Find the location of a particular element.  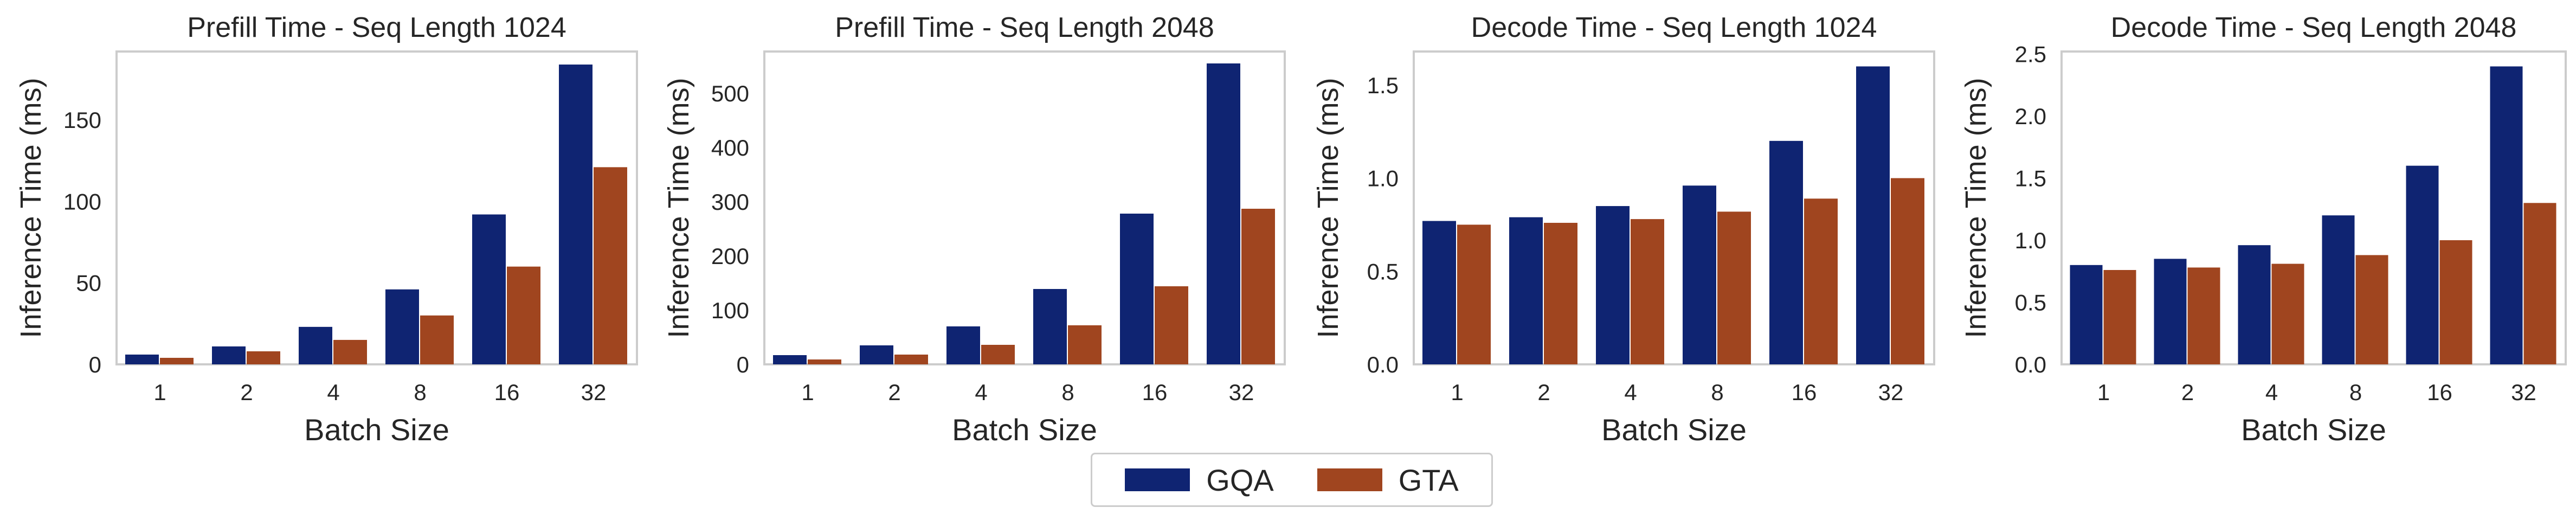

y-tick-label: 0 is located at coordinates (743, 365).